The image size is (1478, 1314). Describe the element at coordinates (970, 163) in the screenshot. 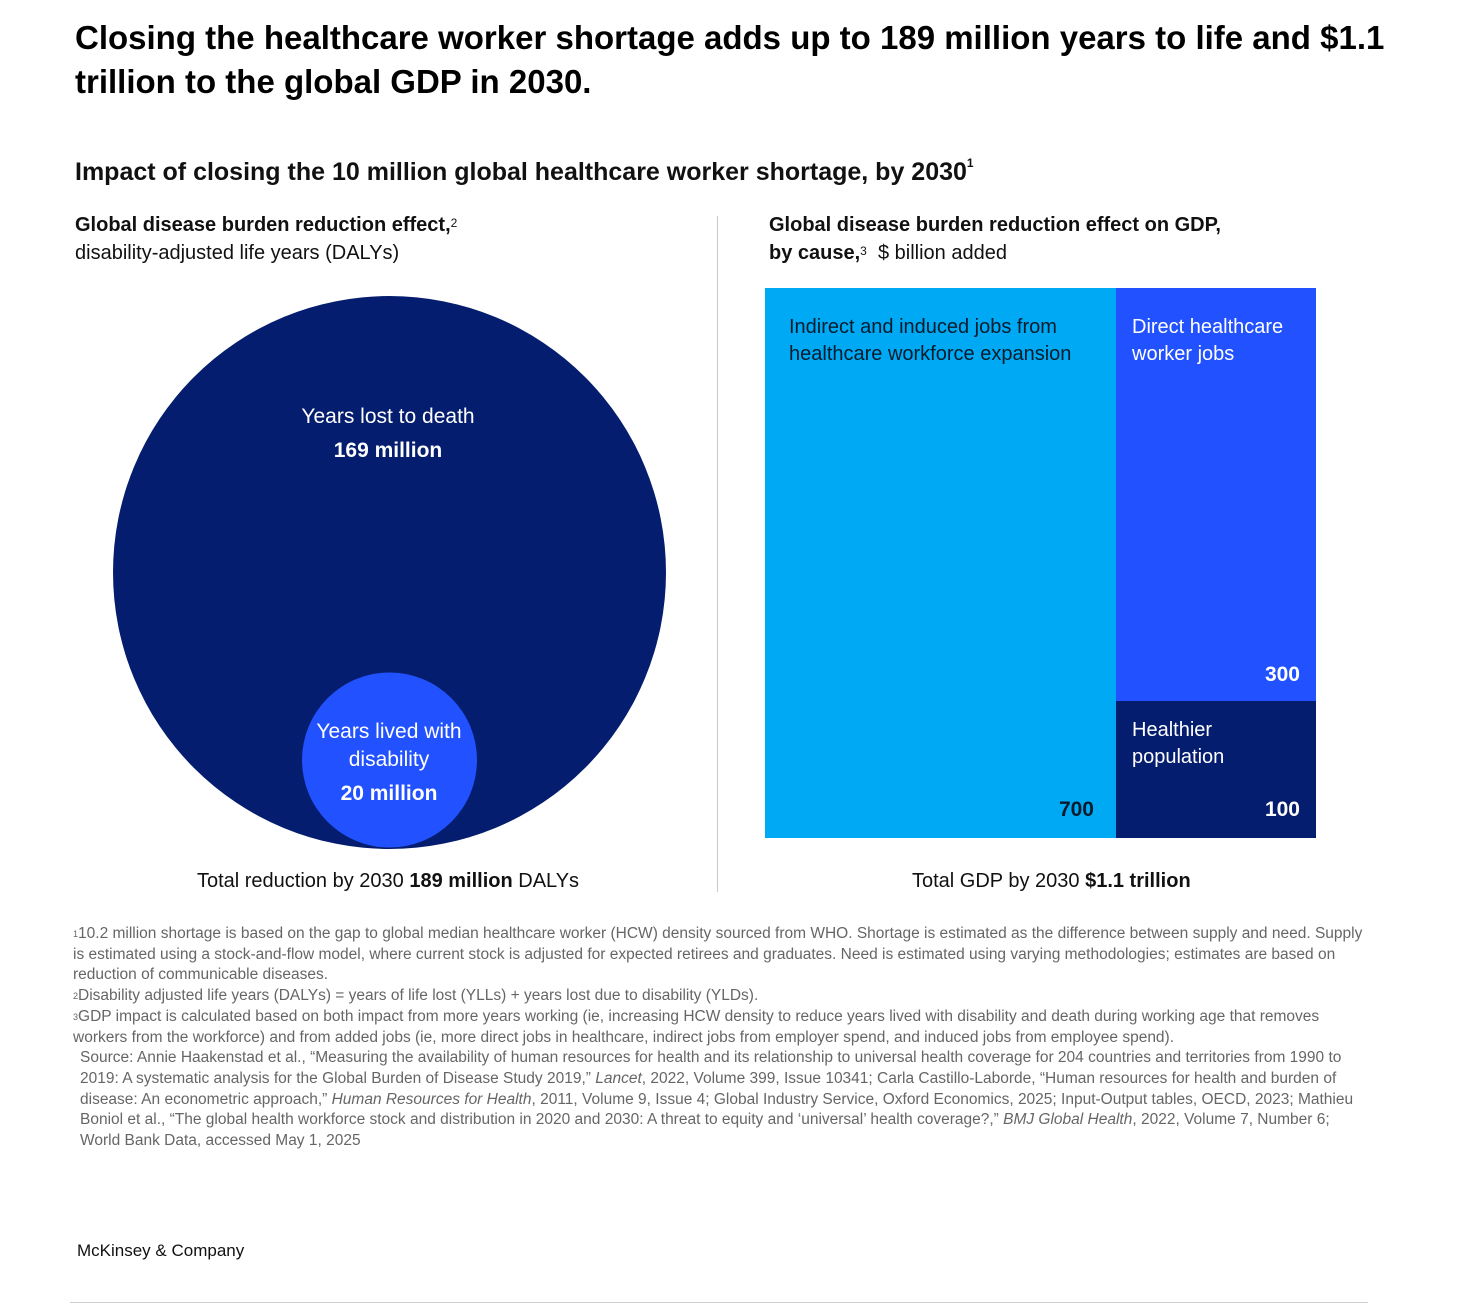

I see `subtitle-footnote-mark: 1` at that location.